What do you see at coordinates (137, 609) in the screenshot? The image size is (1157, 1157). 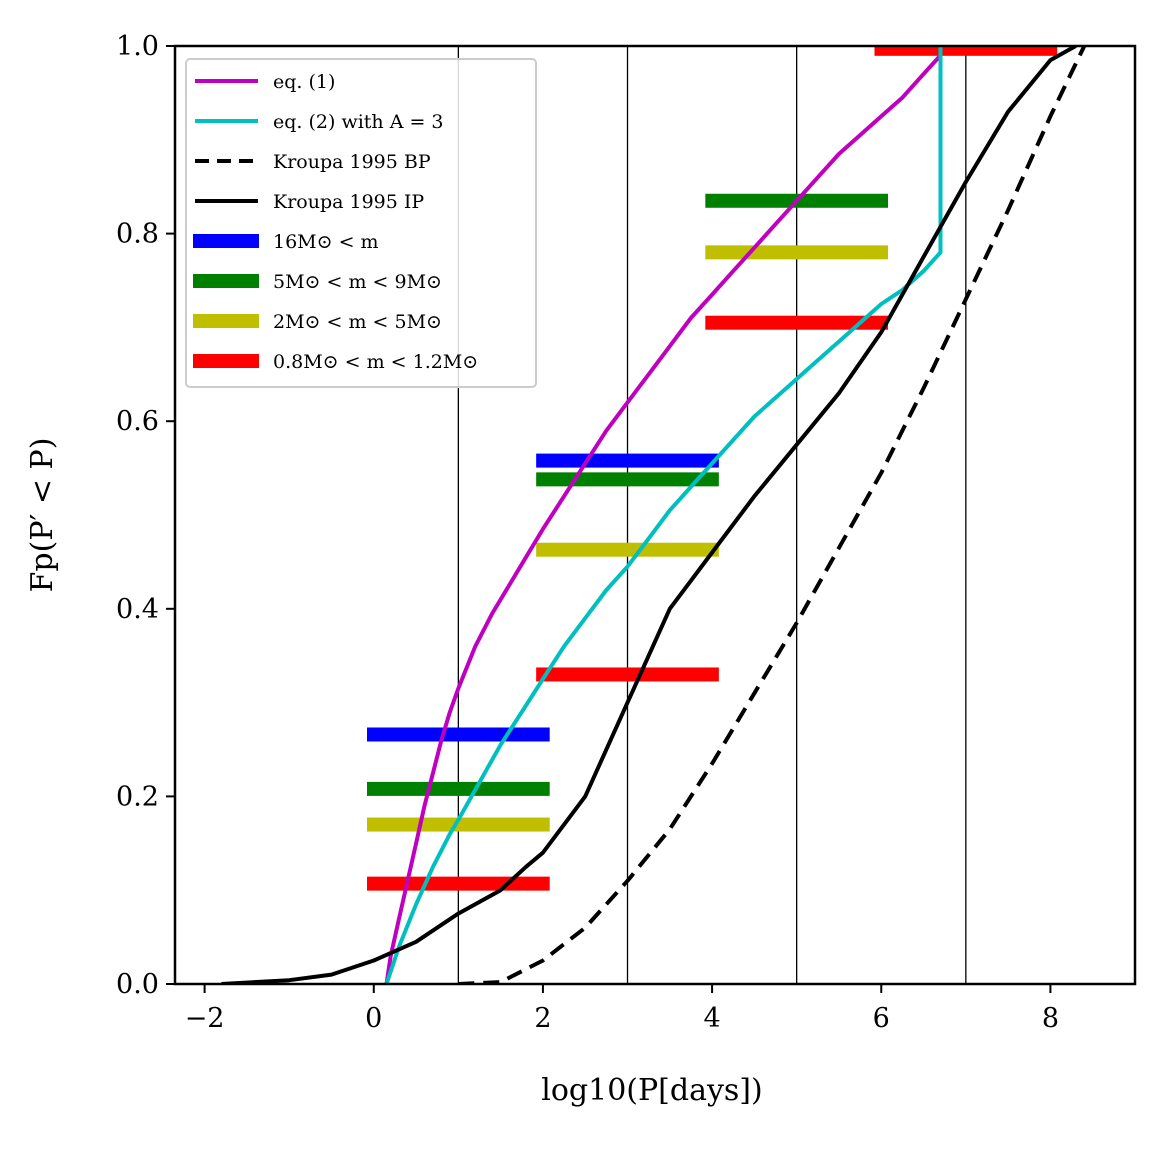 I see `y-tick-label: 0.4` at bounding box center [137, 609].